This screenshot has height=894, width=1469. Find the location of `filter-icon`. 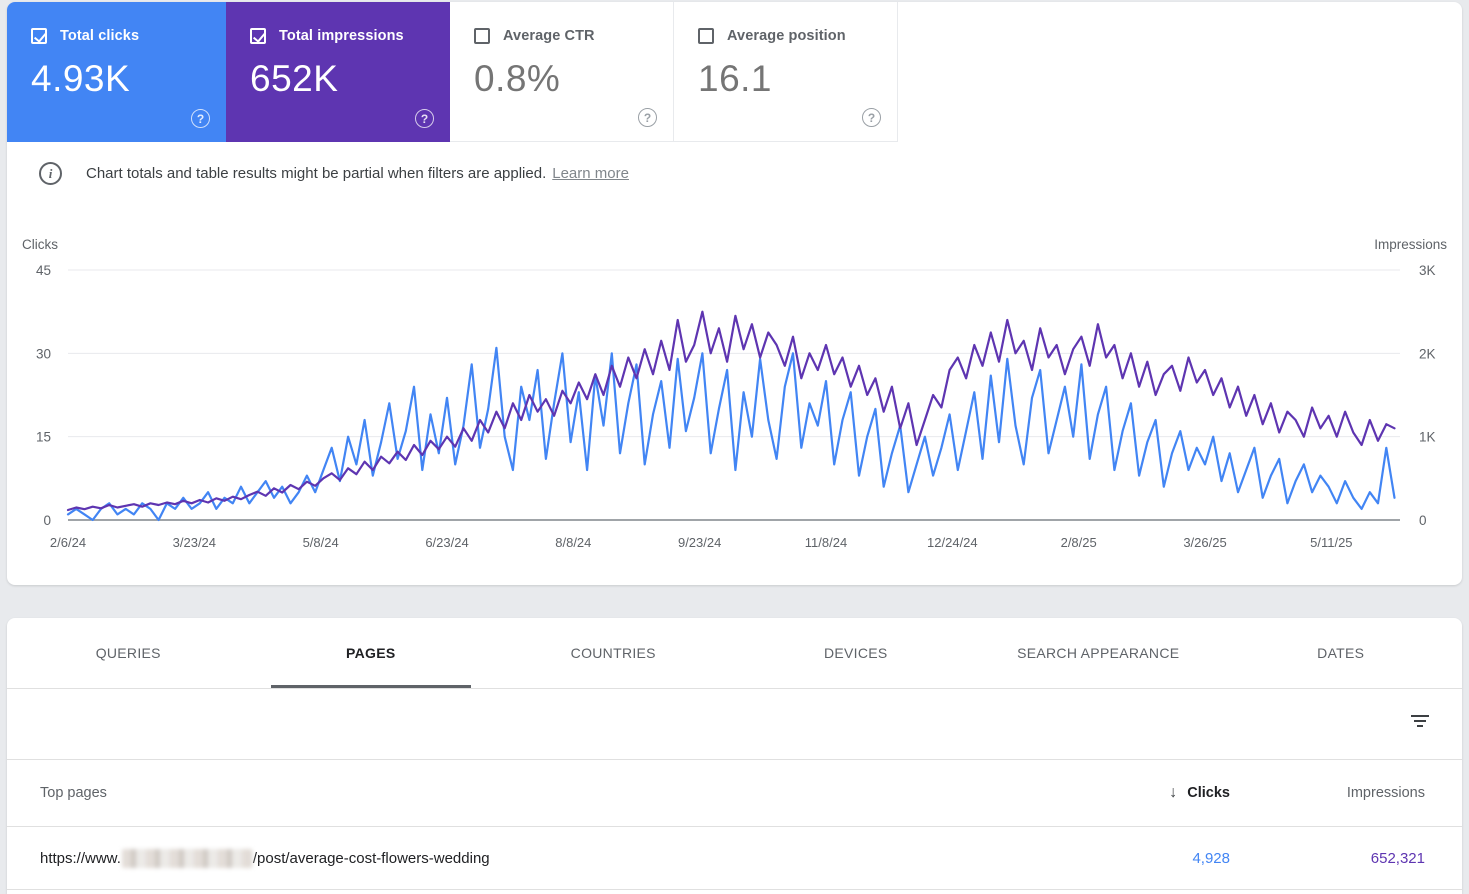

filter-icon is located at coordinates (1420, 724).